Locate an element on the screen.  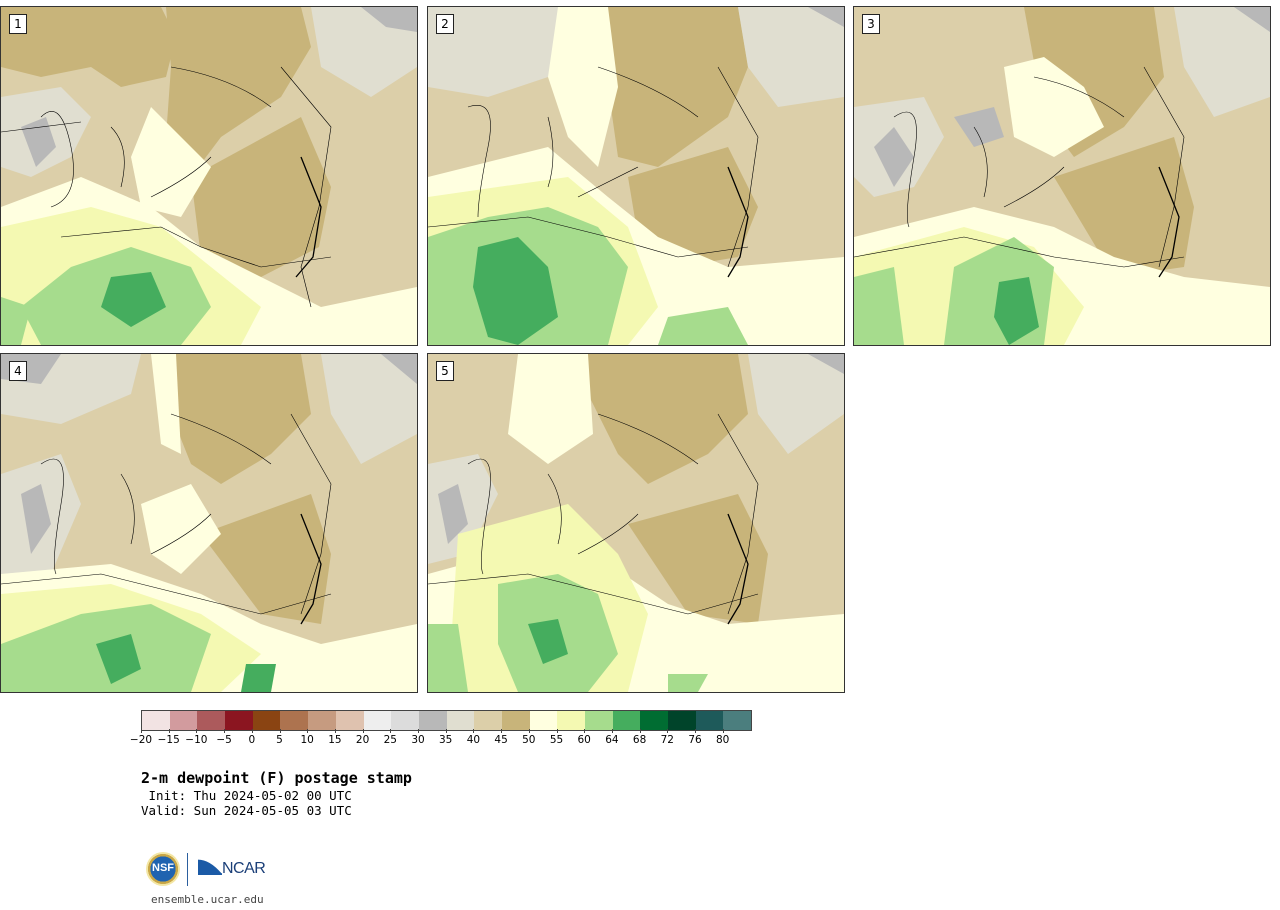
colorbar-tick-label: −5 is located at coordinates (224, 740).